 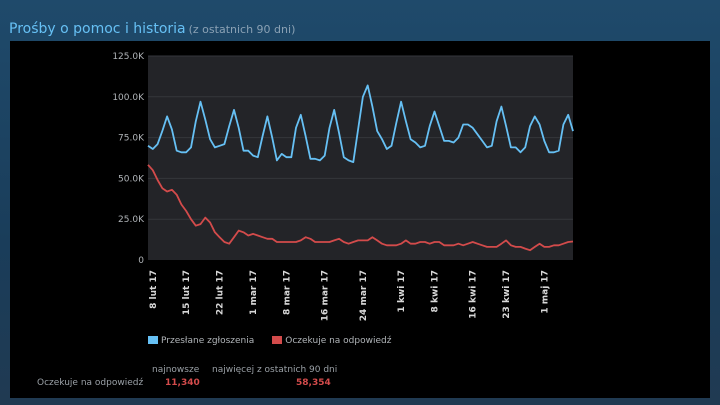 What do you see at coordinates (402, 291) in the screenshot?
I see `x-tick-label: 1 kwi 17` at bounding box center [402, 291].